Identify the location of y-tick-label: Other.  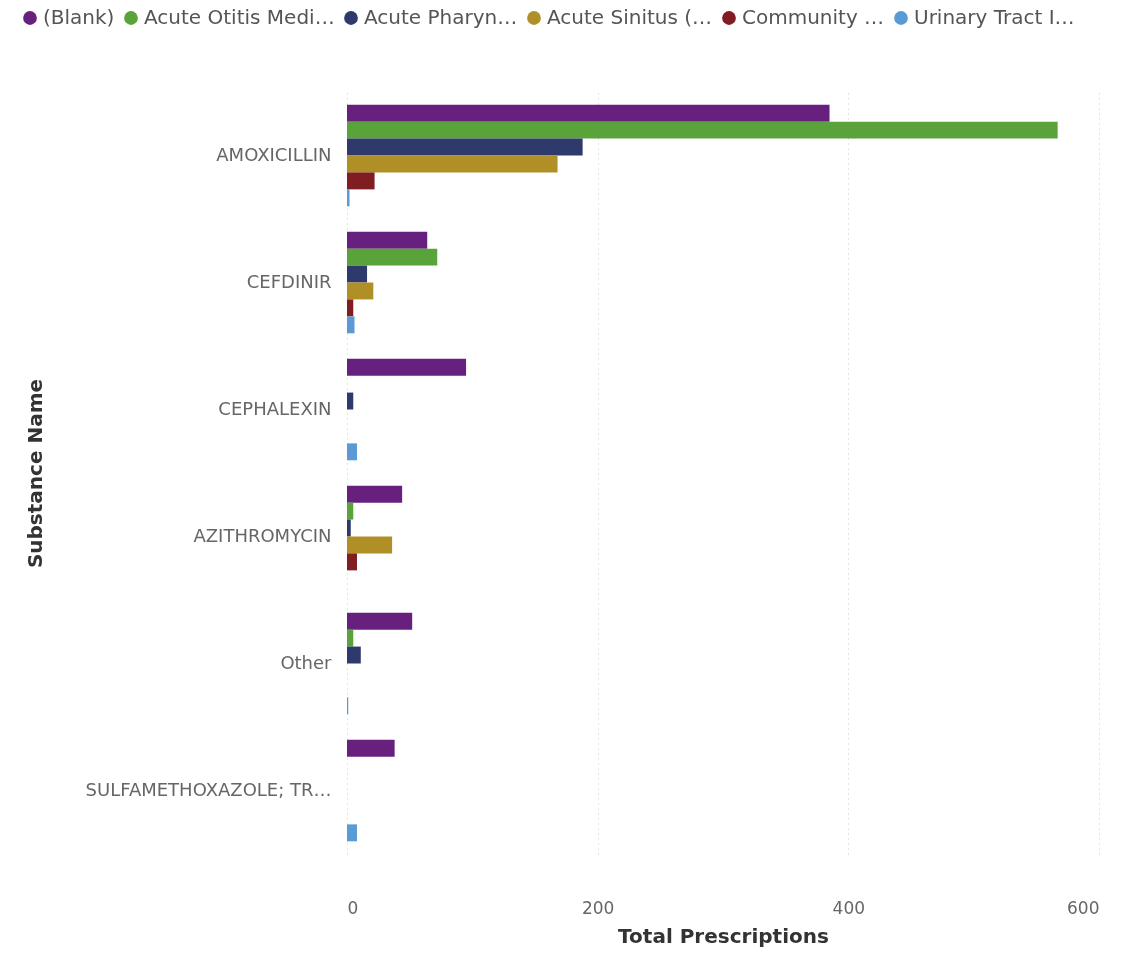
(306, 662).